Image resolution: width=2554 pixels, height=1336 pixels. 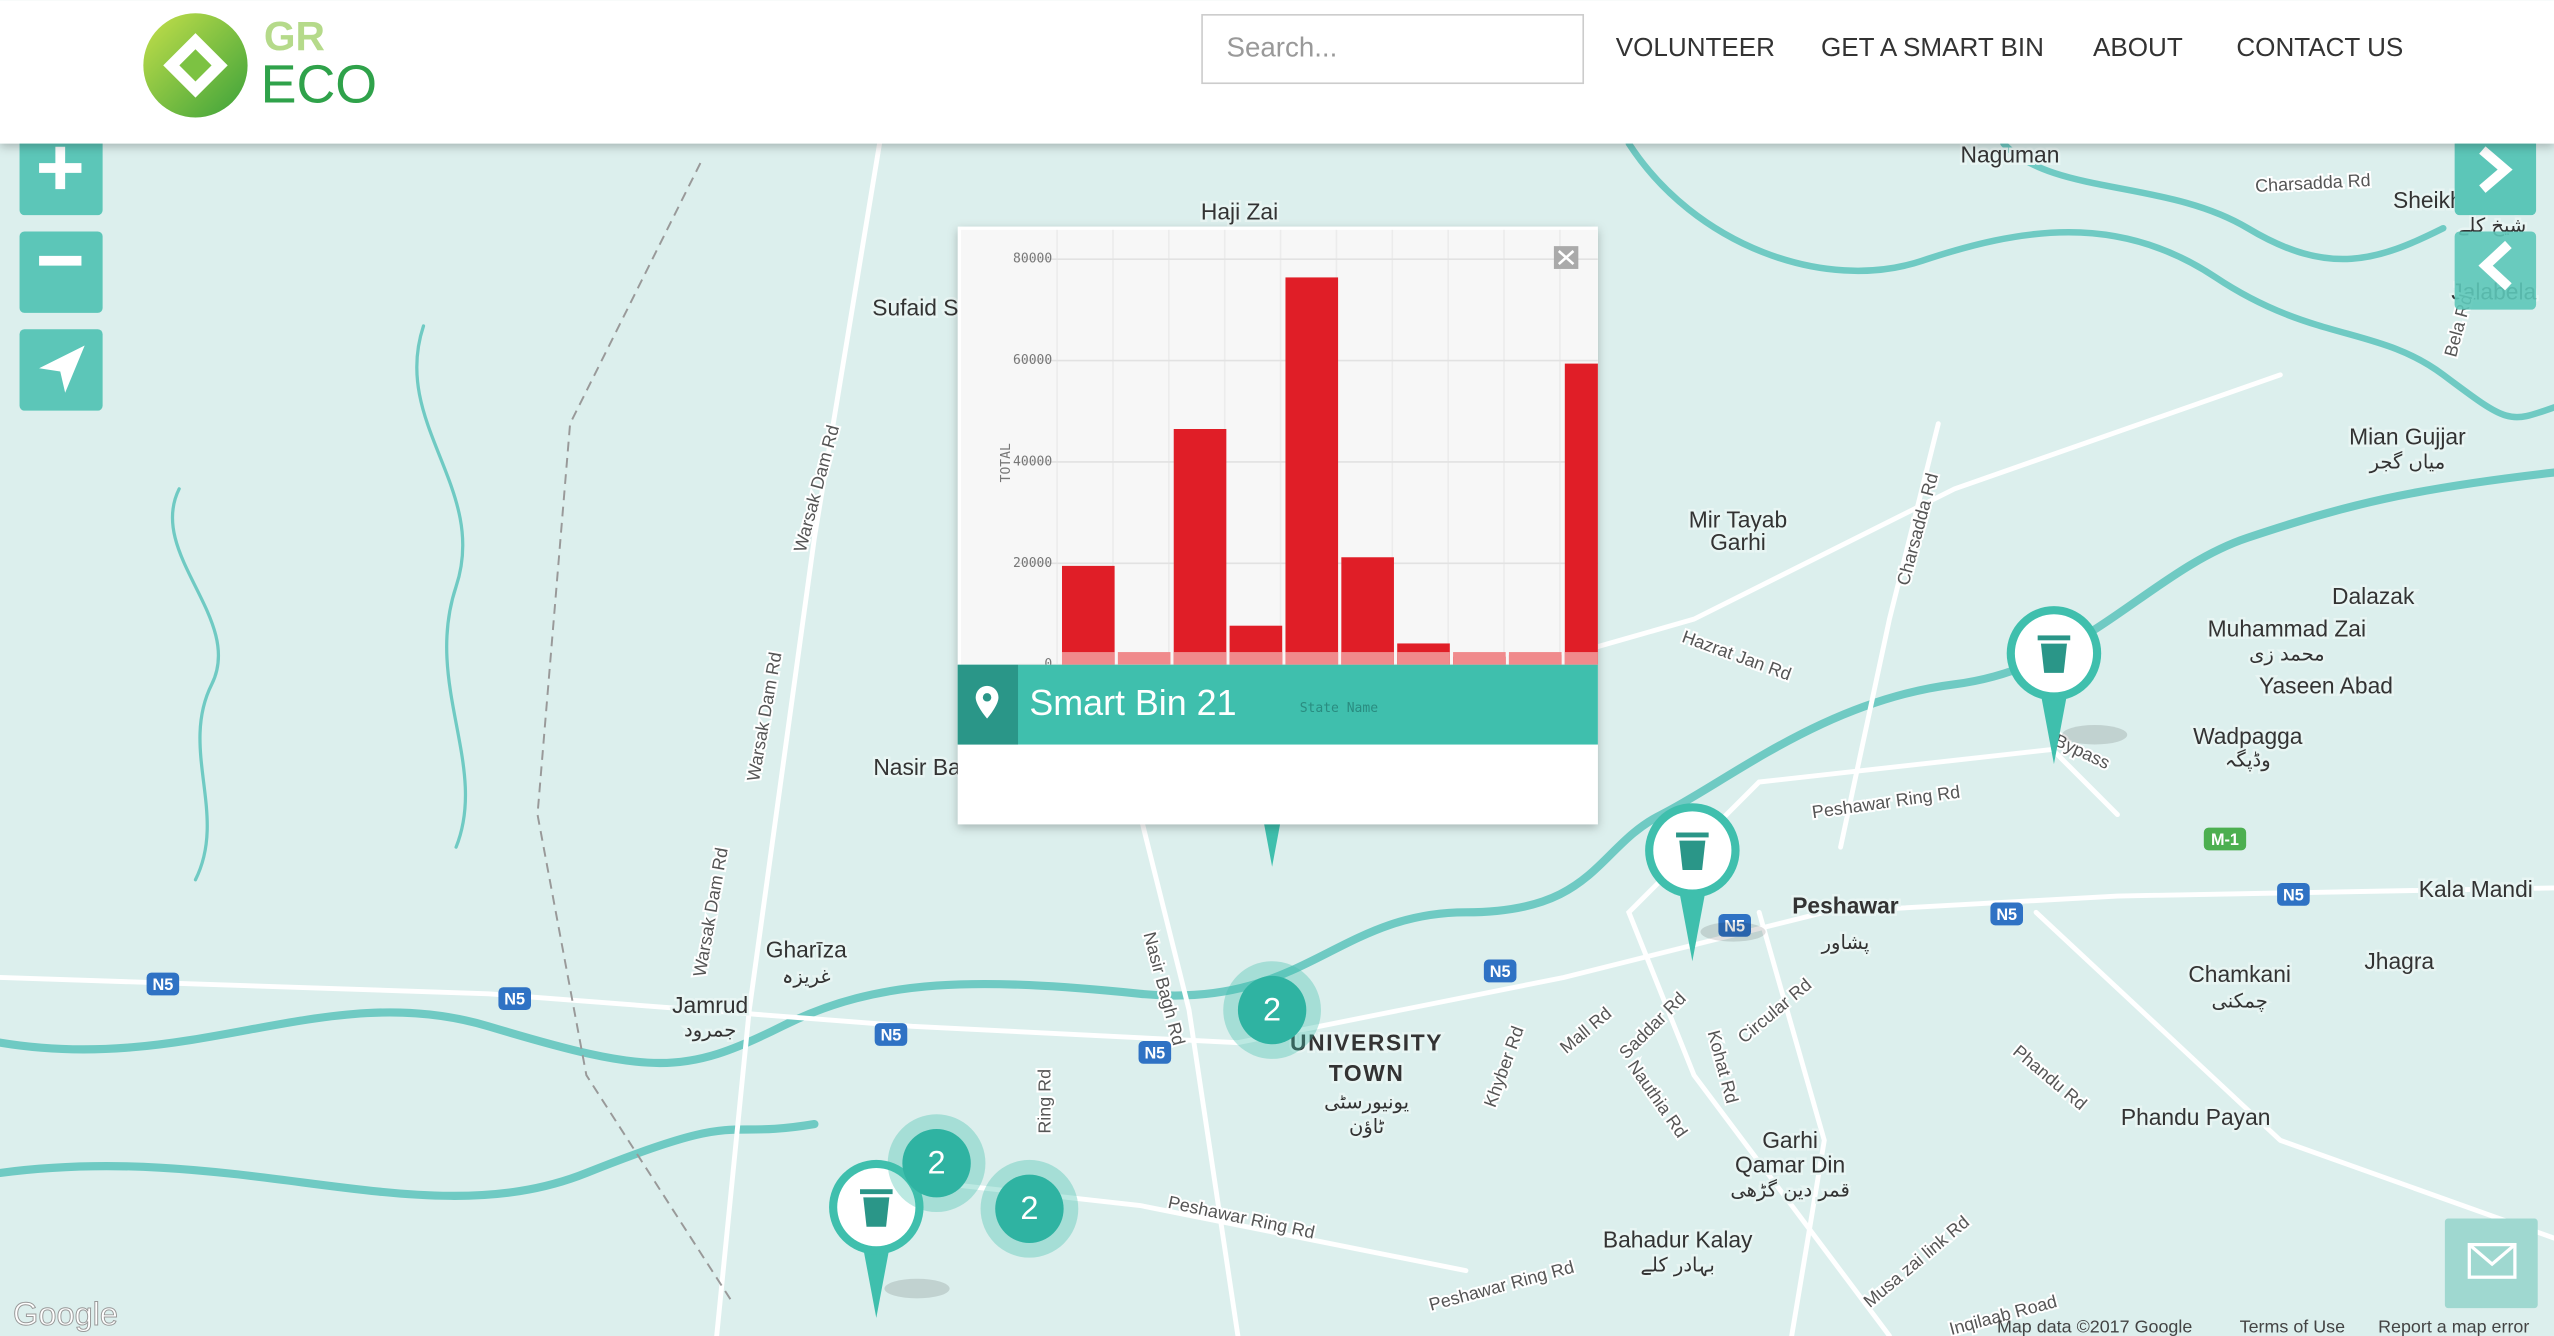 What do you see at coordinates (2293, 1326) in the screenshot?
I see `terms-link: Terms of Use` at bounding box center [2293, 1326].